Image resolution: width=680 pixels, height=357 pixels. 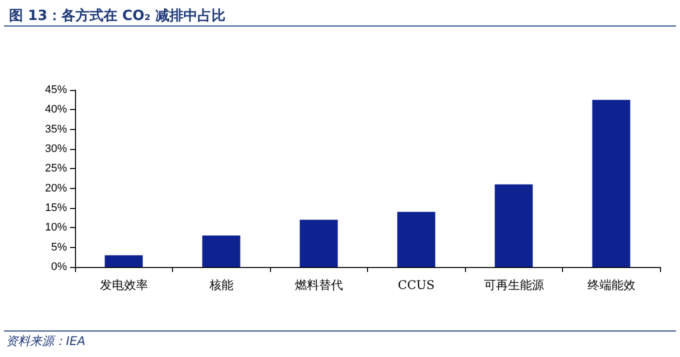 What do you see at coordinates (221, 285) in the screenshot?
I see `x-tick-label: 核能` at bounding box center [221, 285].